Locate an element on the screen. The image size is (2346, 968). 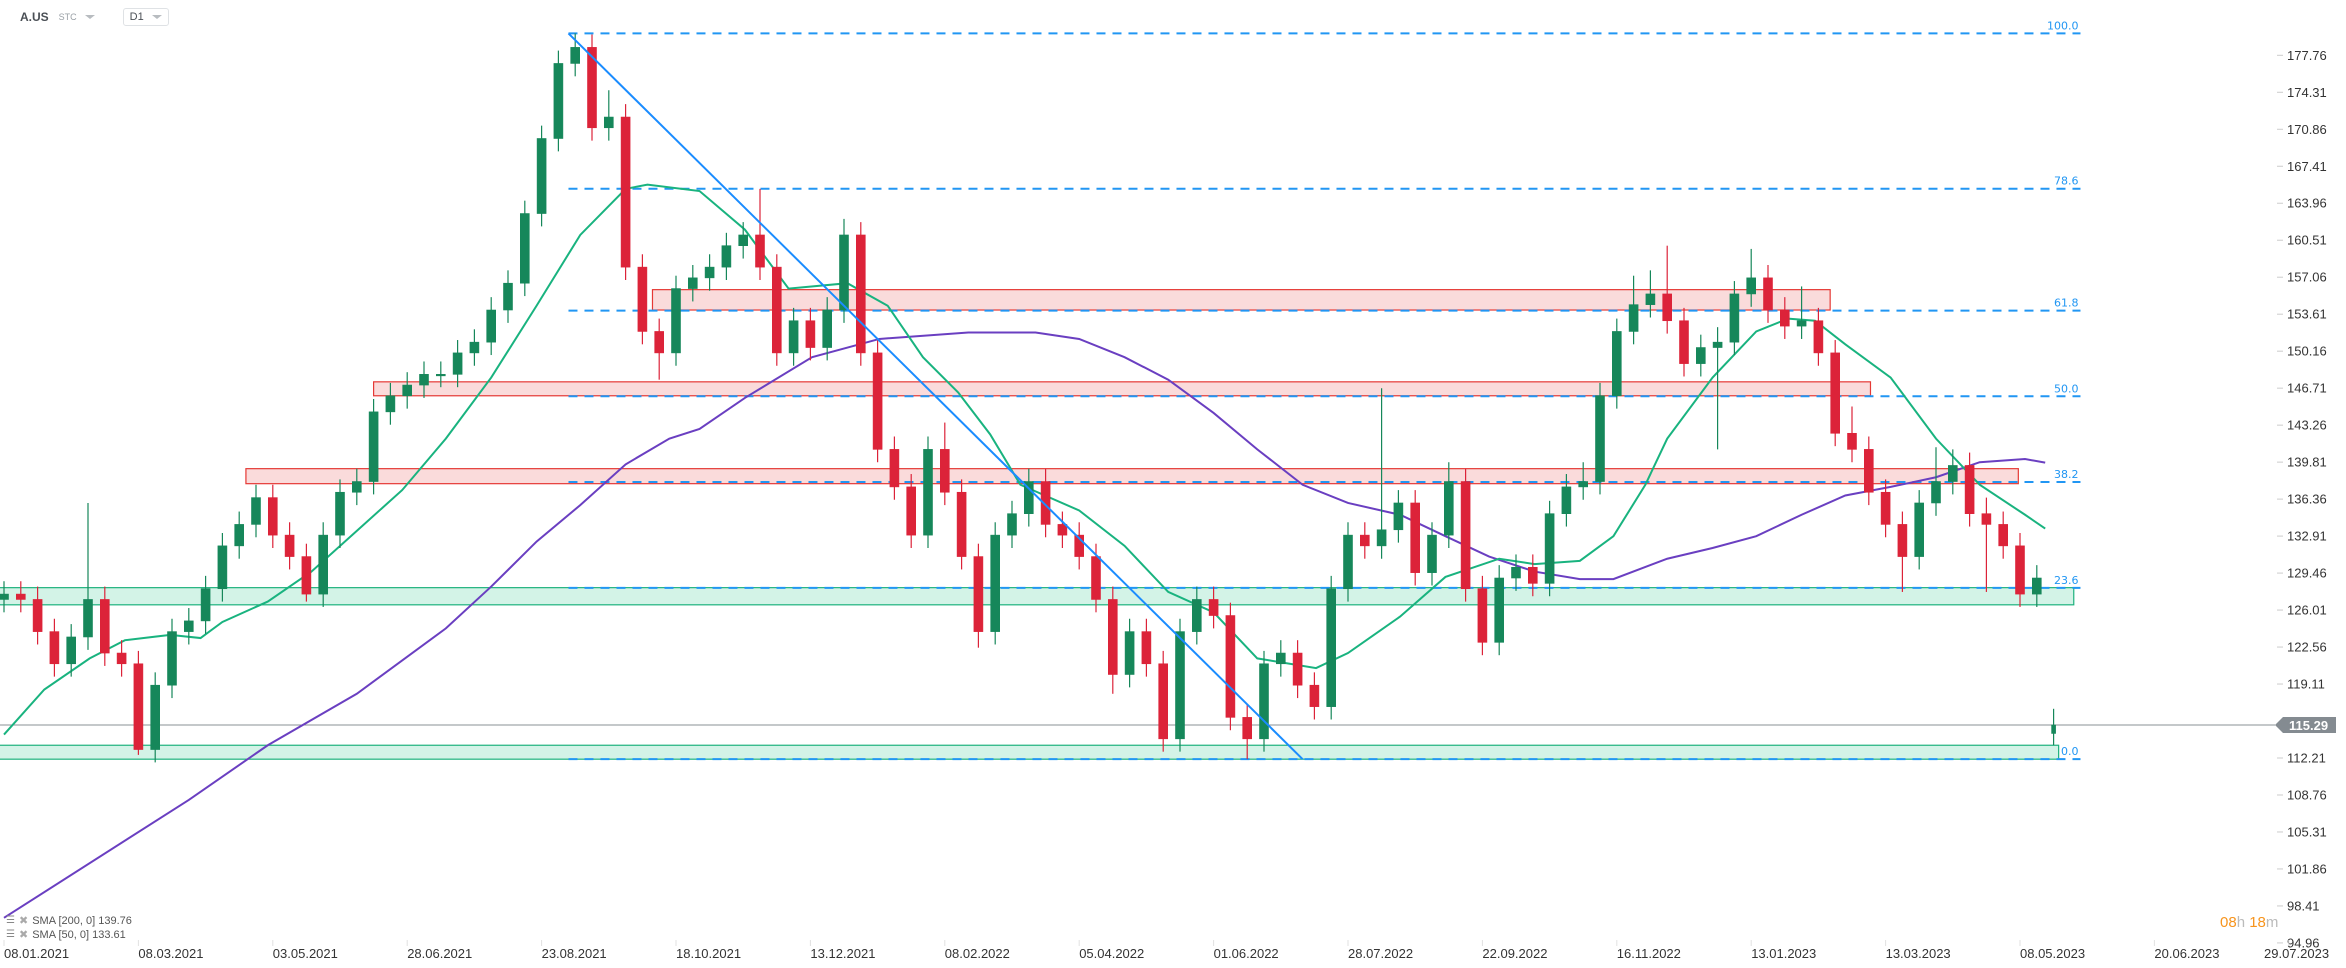
timeframe-dropdown: D1 is located at coordinates (145, 17).